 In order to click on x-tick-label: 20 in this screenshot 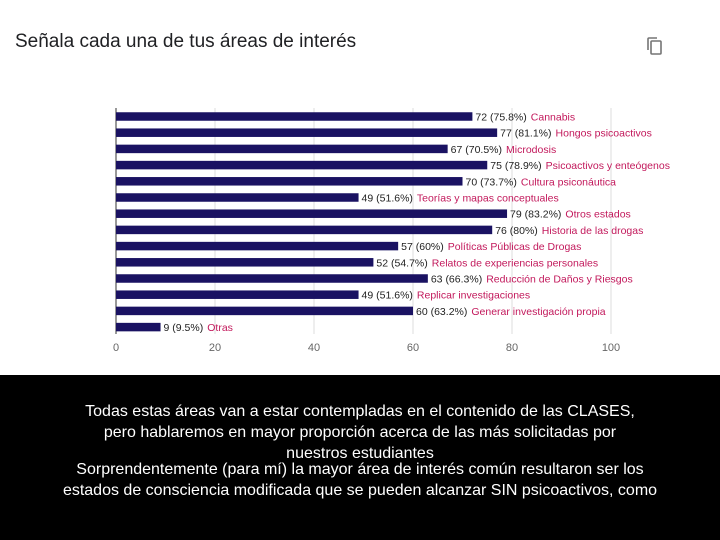, I will do `click(215, 348)`.